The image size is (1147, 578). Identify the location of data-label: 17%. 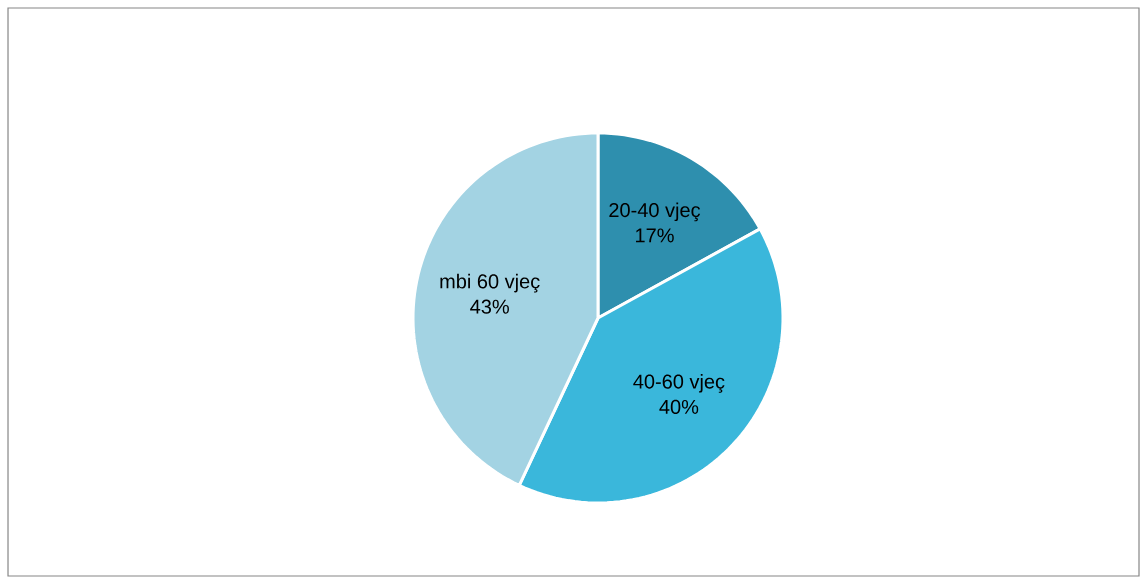
(655, 235).